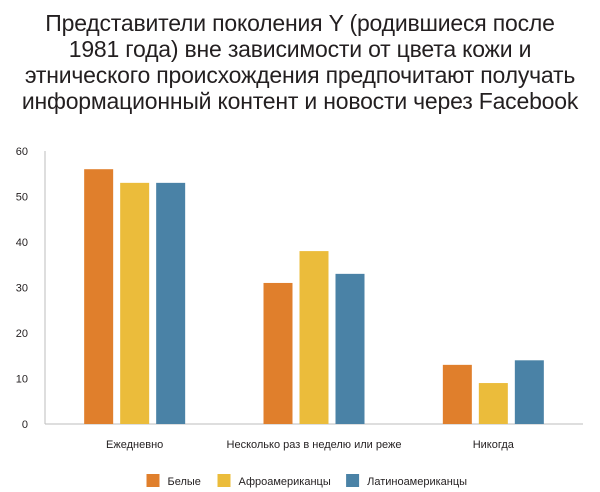 This screenshot has width=600, height=492. I want to click on x-category-label: Никогда, so click(494, 445).